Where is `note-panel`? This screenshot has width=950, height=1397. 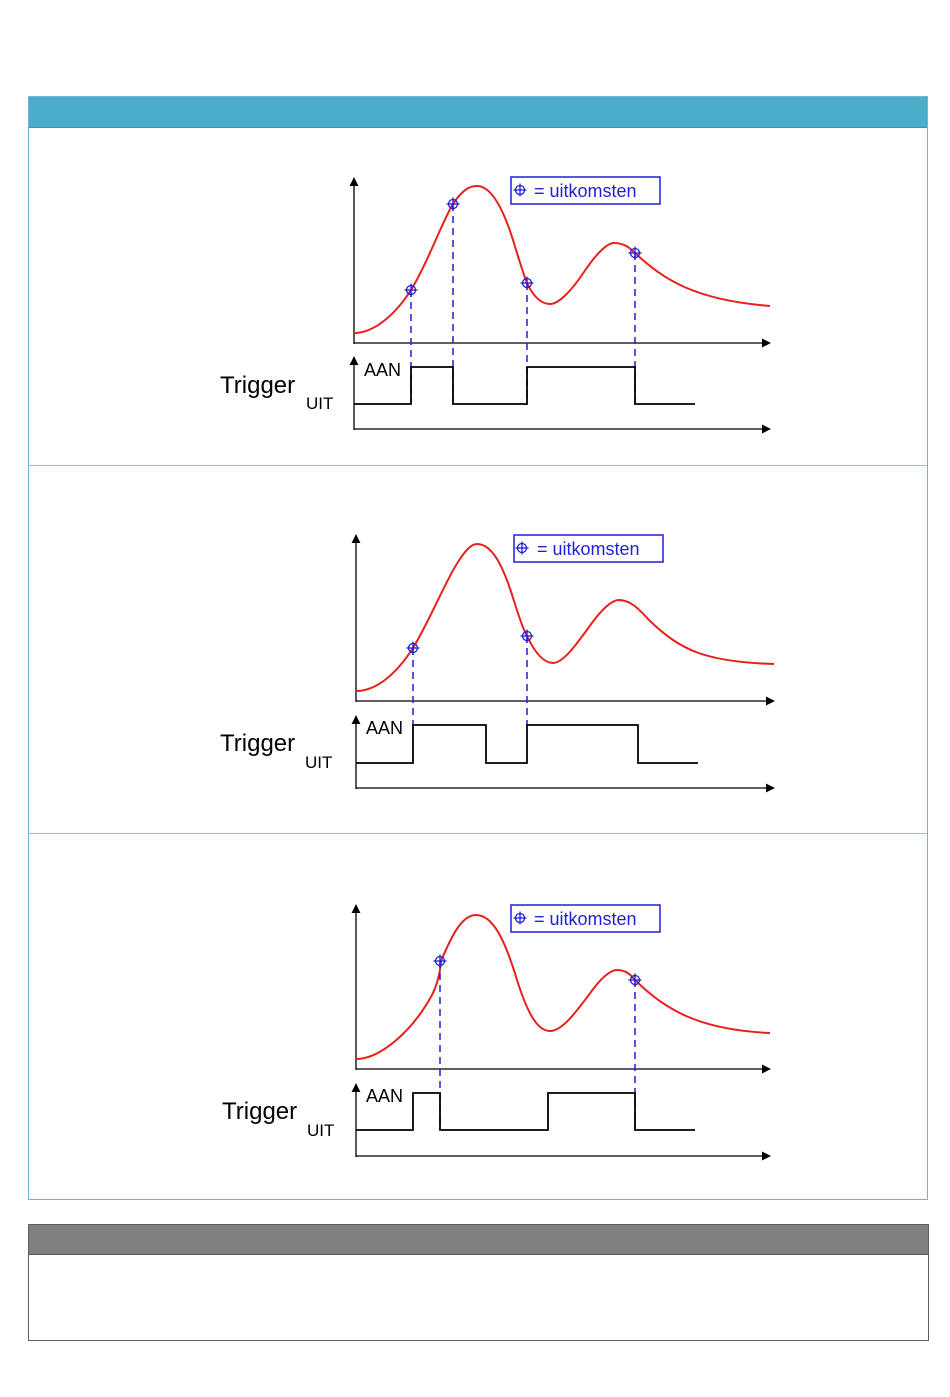 note-panel is located at coordinates (478, 1282).